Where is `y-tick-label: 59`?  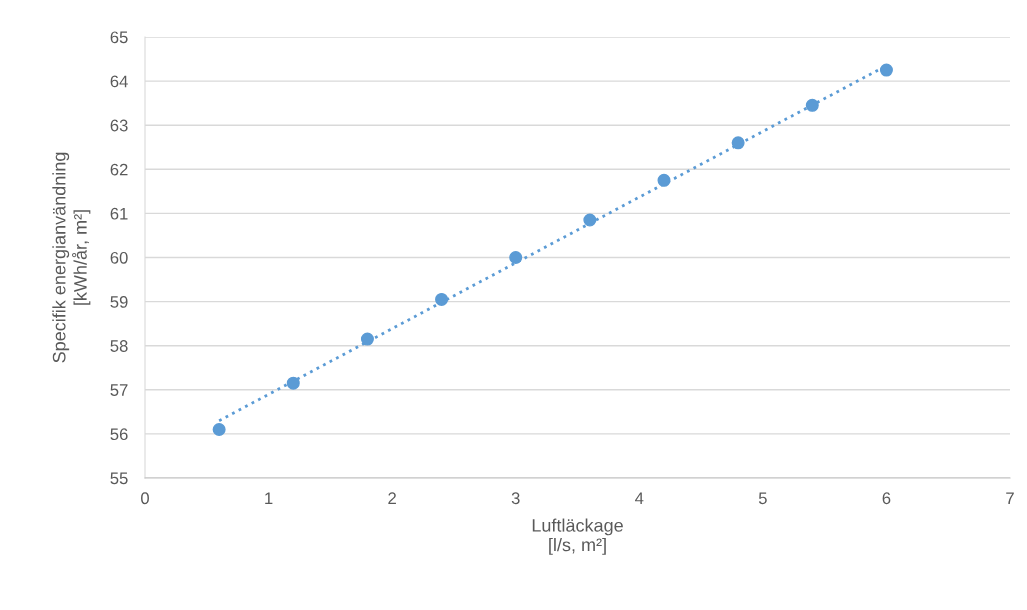
y-tick-label: 59 is located at coordinates (119, 302).